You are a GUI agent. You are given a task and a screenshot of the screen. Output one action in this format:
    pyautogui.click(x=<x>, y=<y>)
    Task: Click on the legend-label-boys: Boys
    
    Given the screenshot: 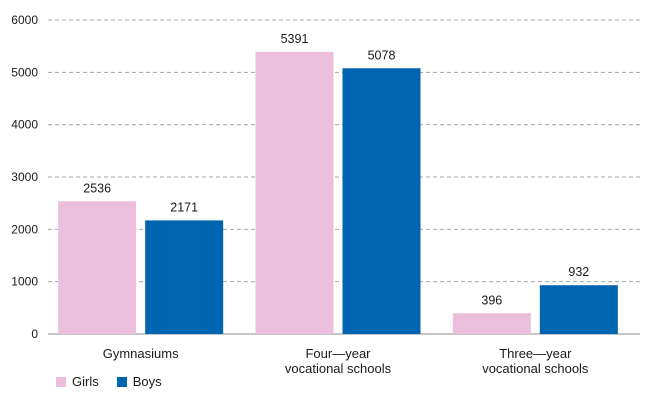 What is the action you would take?
    pyautogui.click(x=147, y=381)
    